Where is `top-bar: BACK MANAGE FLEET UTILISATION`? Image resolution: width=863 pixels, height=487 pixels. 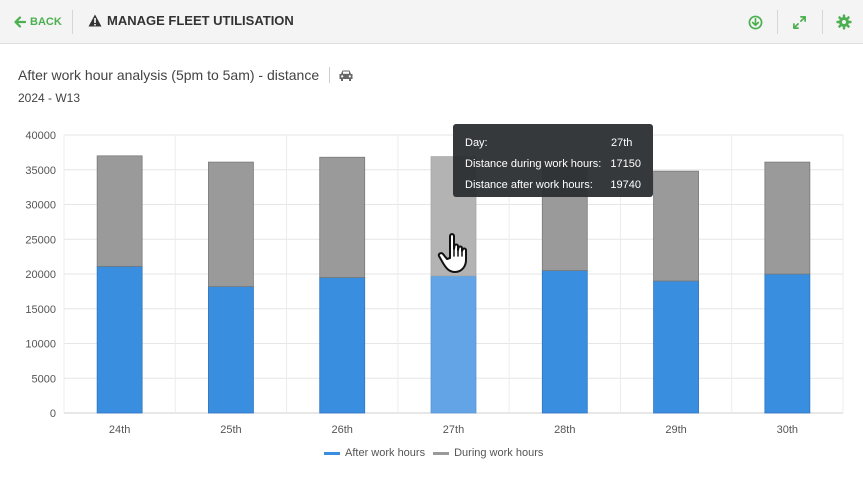 top-bar: BACK MANAGE FLEET UTILISATION is located at coordinates (431, 22).